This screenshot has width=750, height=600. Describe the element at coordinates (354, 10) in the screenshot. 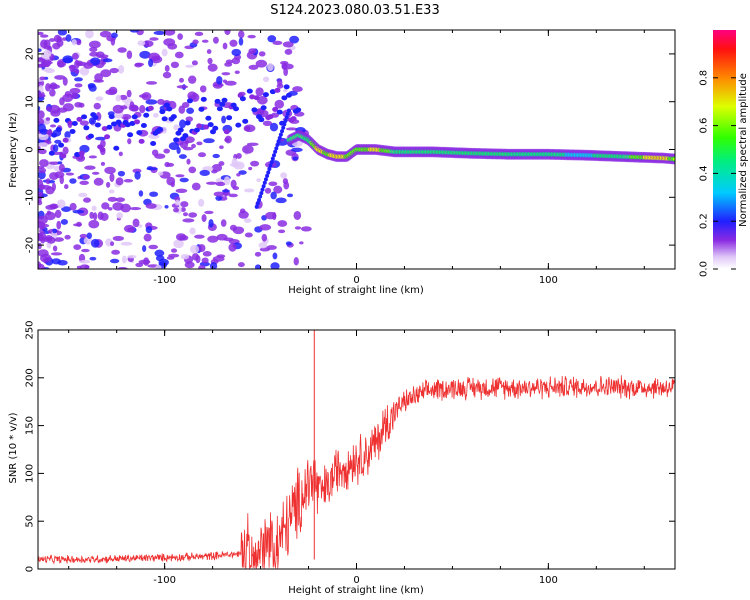

I see `figure-title: S124.2023.080.03.51.E33` at that location.